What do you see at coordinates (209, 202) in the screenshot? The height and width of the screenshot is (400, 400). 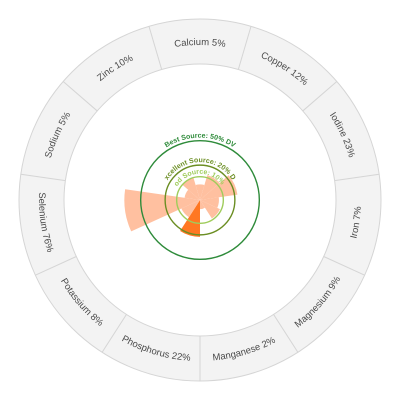 I see `bar-iron` at bounding box center [209, 202].